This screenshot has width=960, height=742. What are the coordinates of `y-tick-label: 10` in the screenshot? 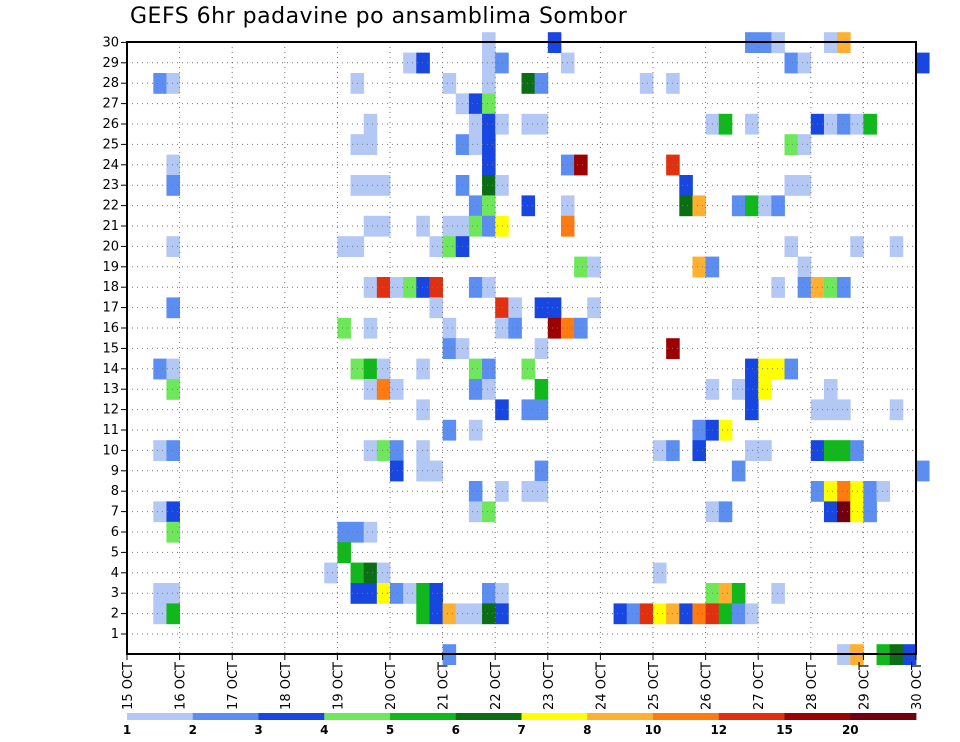 It's located at (110, 450).